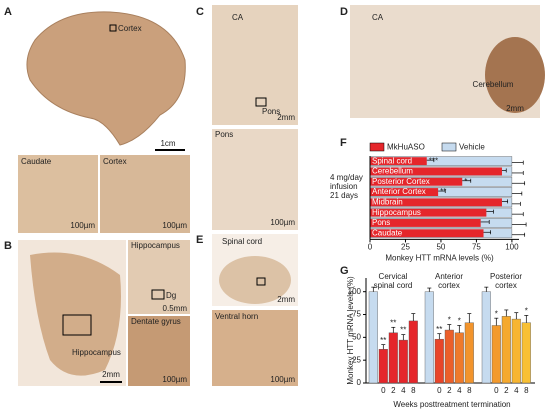 The height and width of the screenshot is (420, 550). I want to click on inset-label: Cerebellum, so click(493, 84).